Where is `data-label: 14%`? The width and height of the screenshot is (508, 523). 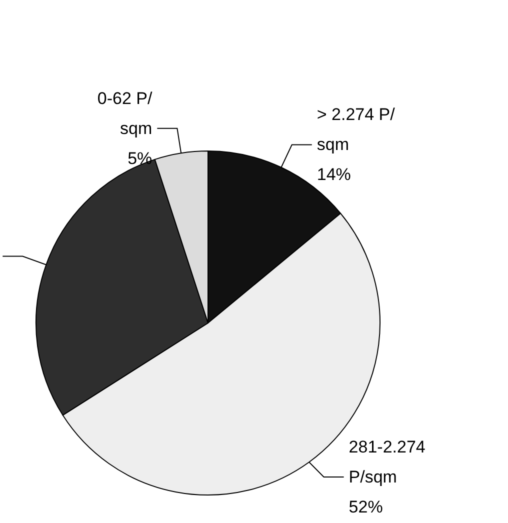 data-label: 14% is located at coordinates (333, 174).